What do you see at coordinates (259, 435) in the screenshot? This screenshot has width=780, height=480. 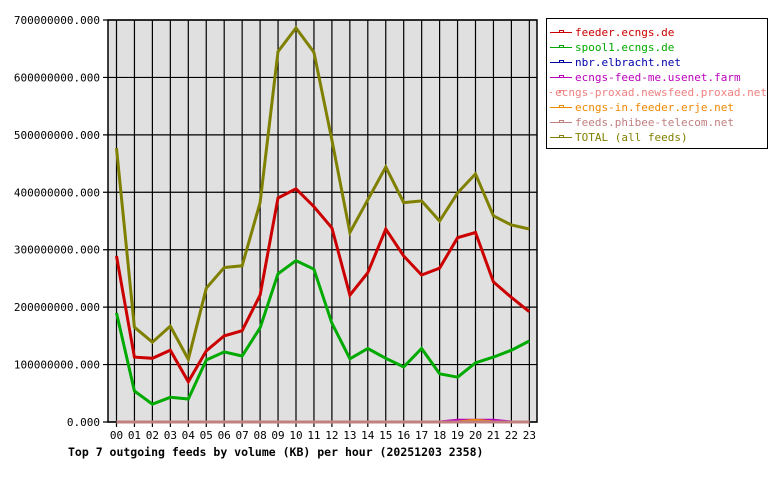 I see `x-tick-label: 08` at bounding box center [259, 435].